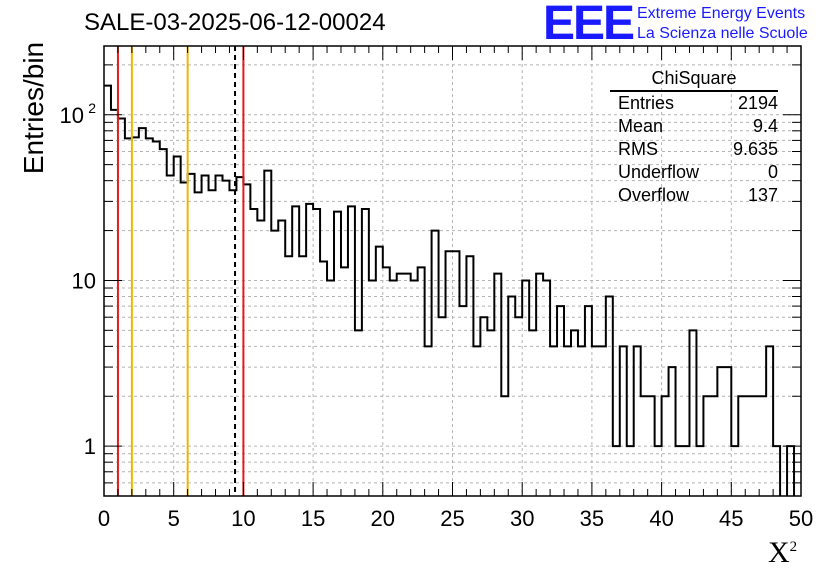  I want to click on x-tick-label: 20, so click(383, 518).